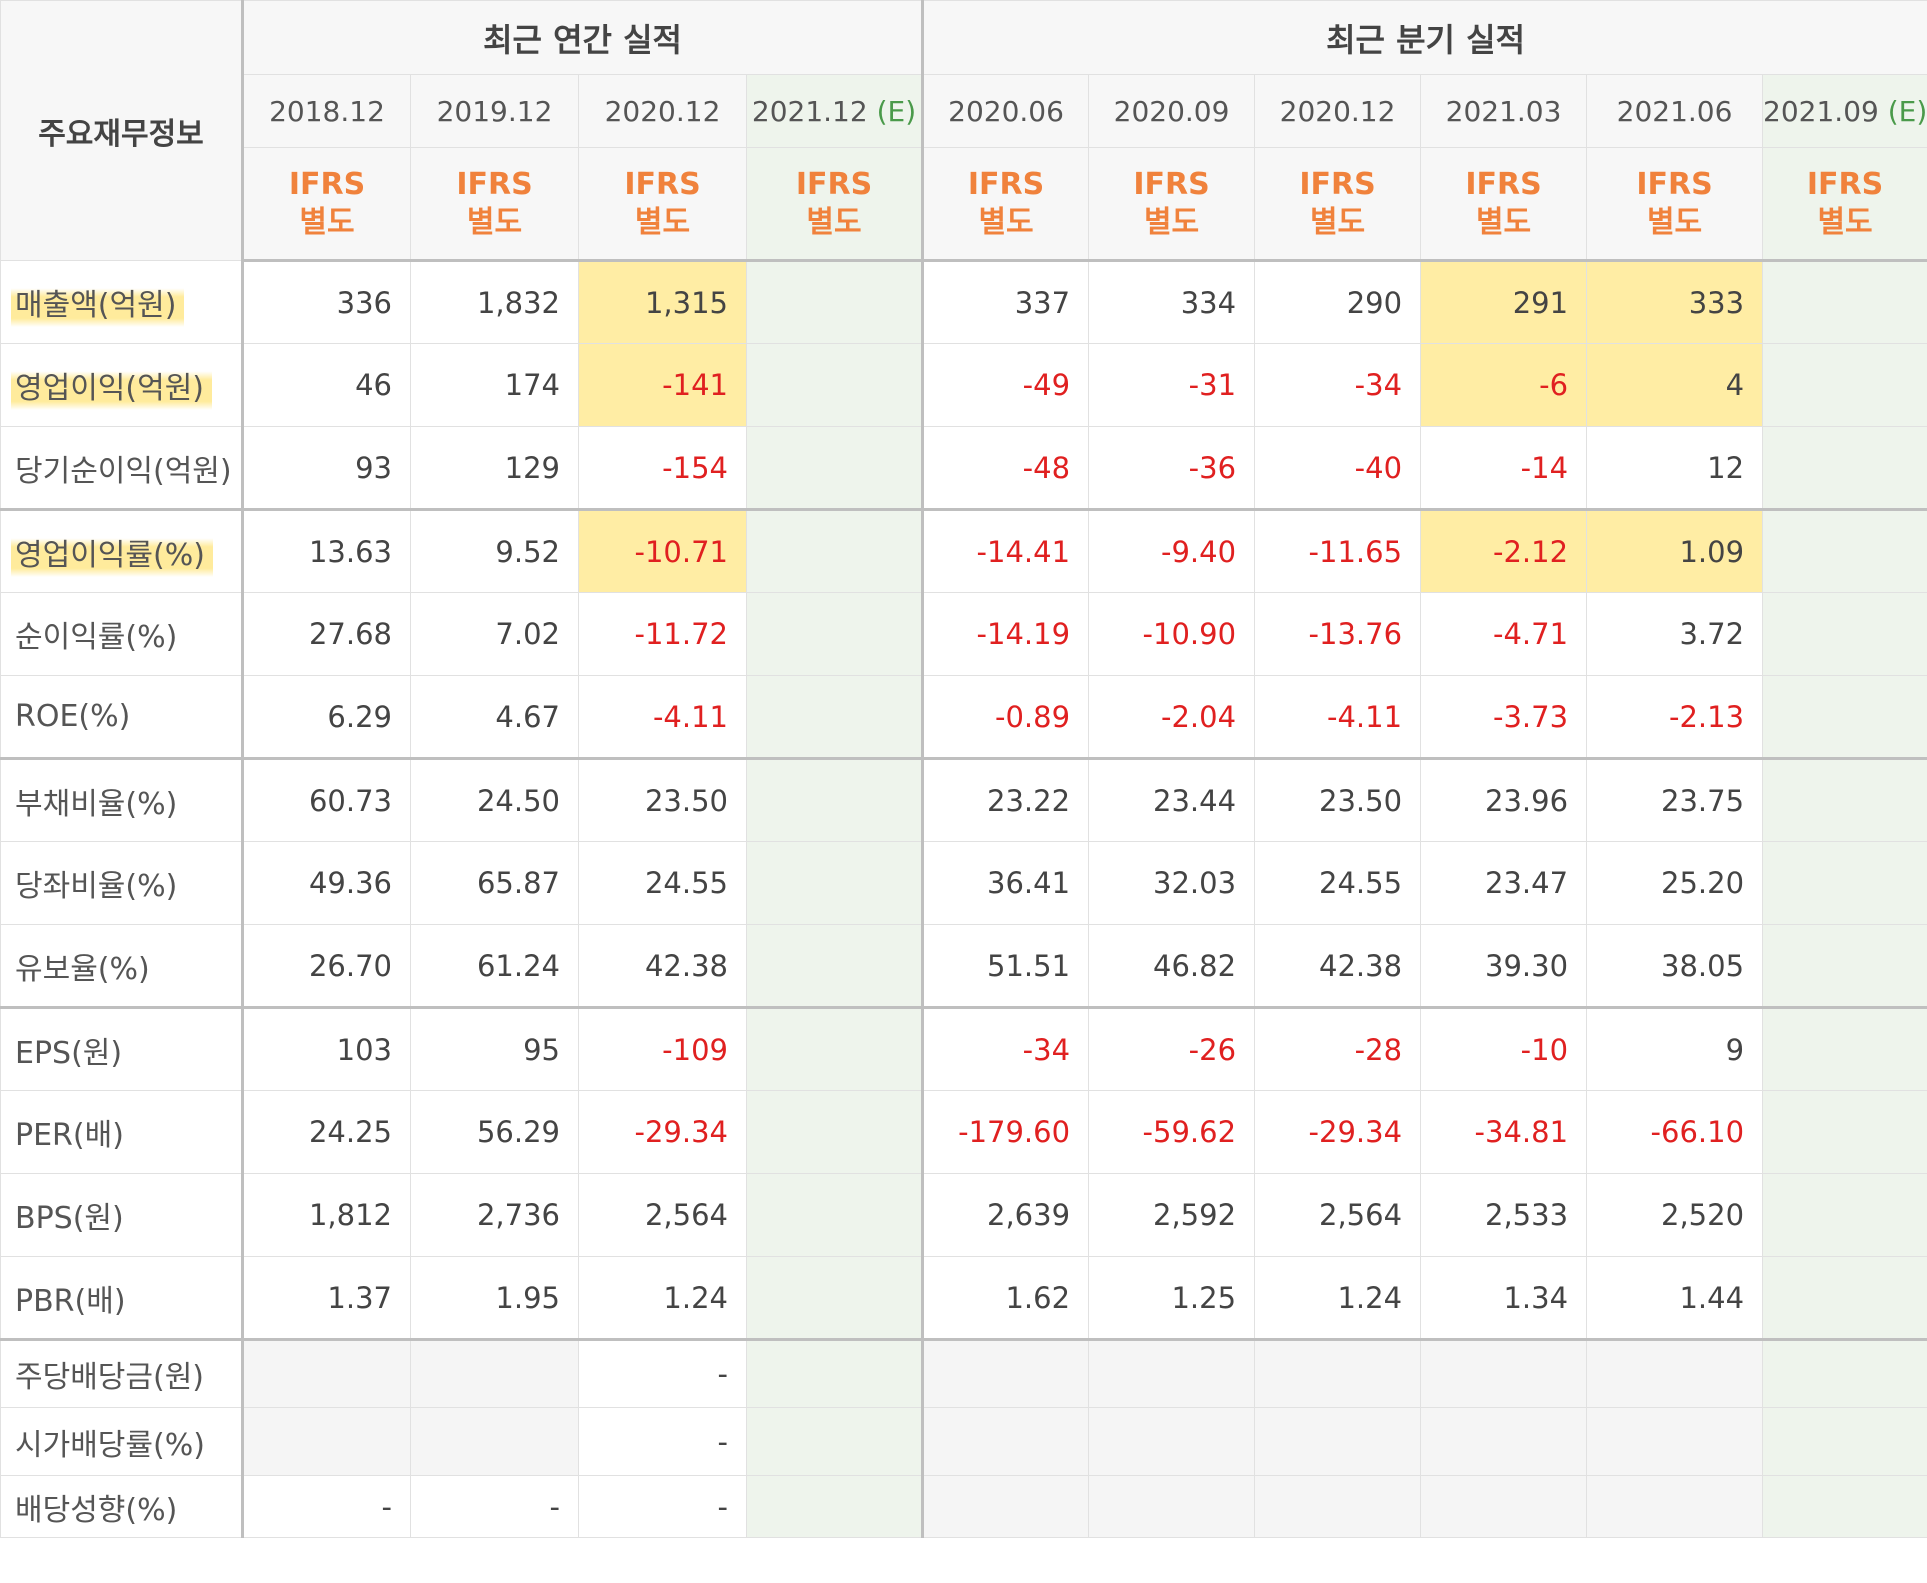 This screenshot has height=1583, width=1927. Describe the element at coordinates (1005, 385) in the screenshot. I see `table-cell: -49` at that location.